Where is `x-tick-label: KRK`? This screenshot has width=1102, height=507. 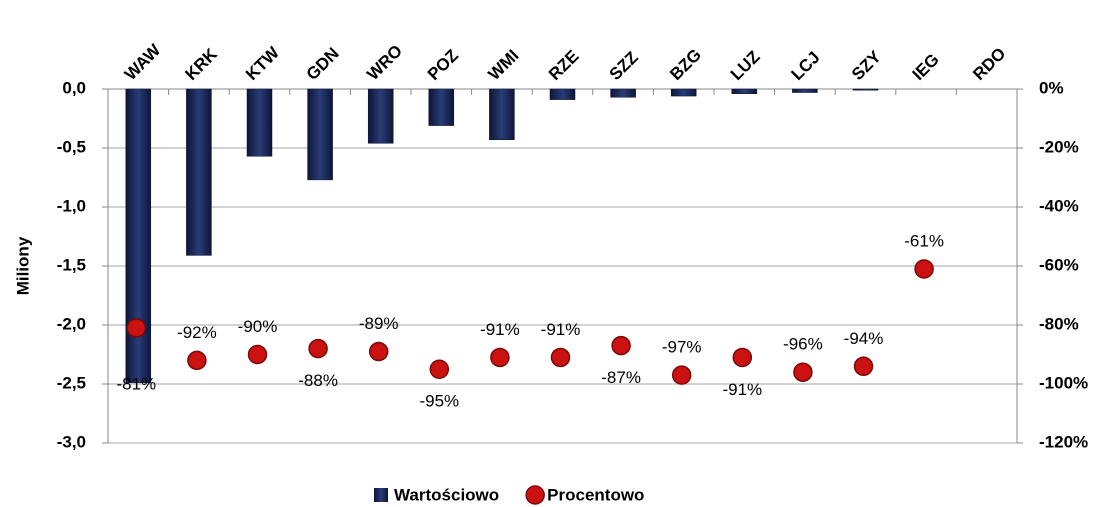
x-tick-label: KRK is located at coordinates (201, 64).